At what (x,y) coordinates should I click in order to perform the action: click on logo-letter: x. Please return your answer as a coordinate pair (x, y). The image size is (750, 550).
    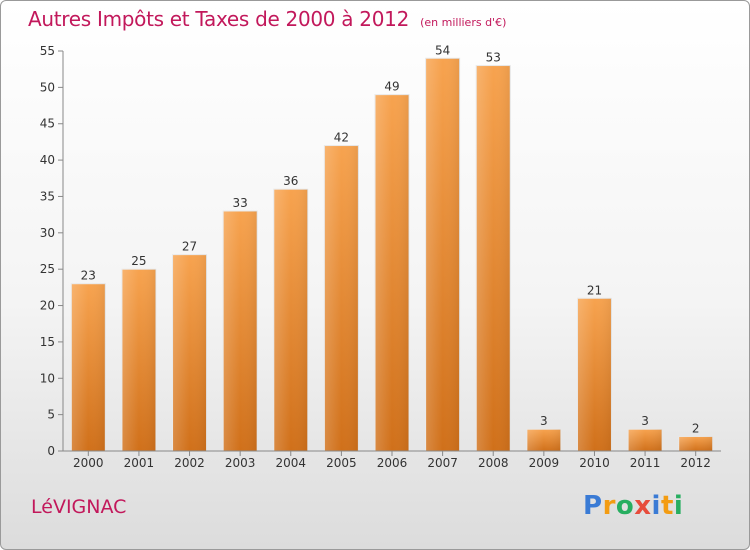
    Looking at the image, I should click on (643, 506).